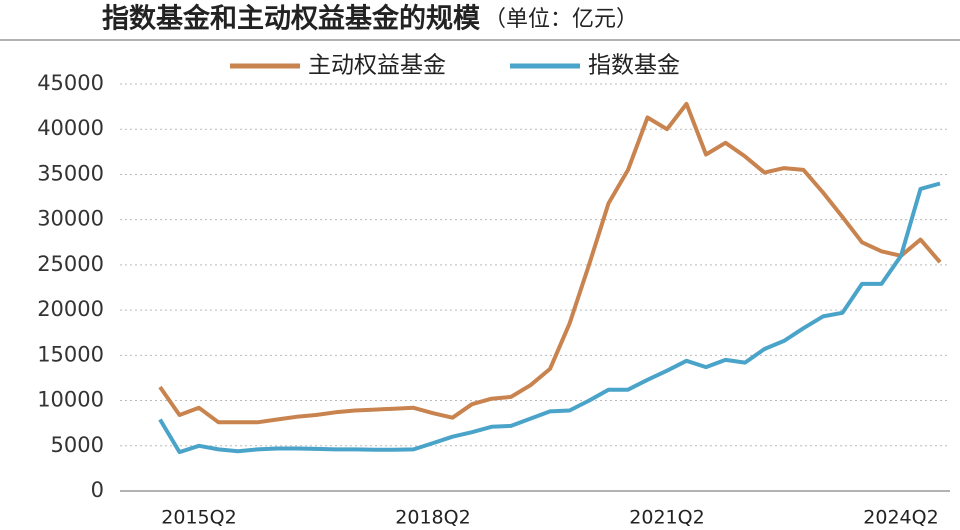 The height and width of the screenshot is (530, 960). Describe the element at coordinates (666, 518) in the screenshot. I see `x-tick-label: 2021Q2` at that location.